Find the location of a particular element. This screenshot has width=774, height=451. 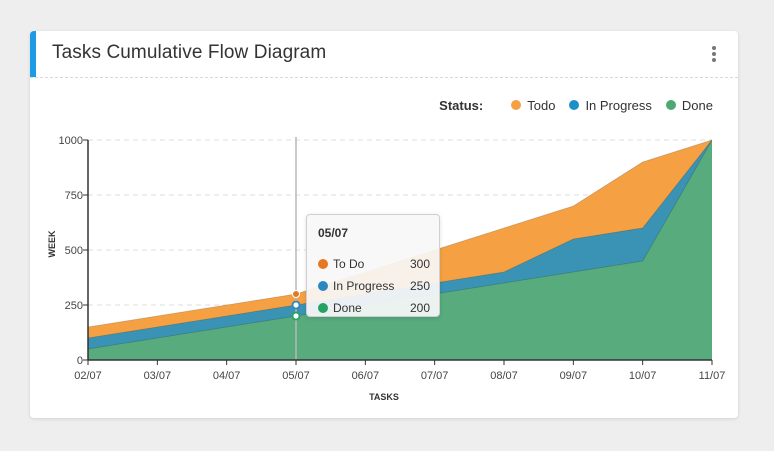

hover-marker-done is located at coordinates (296, 316).